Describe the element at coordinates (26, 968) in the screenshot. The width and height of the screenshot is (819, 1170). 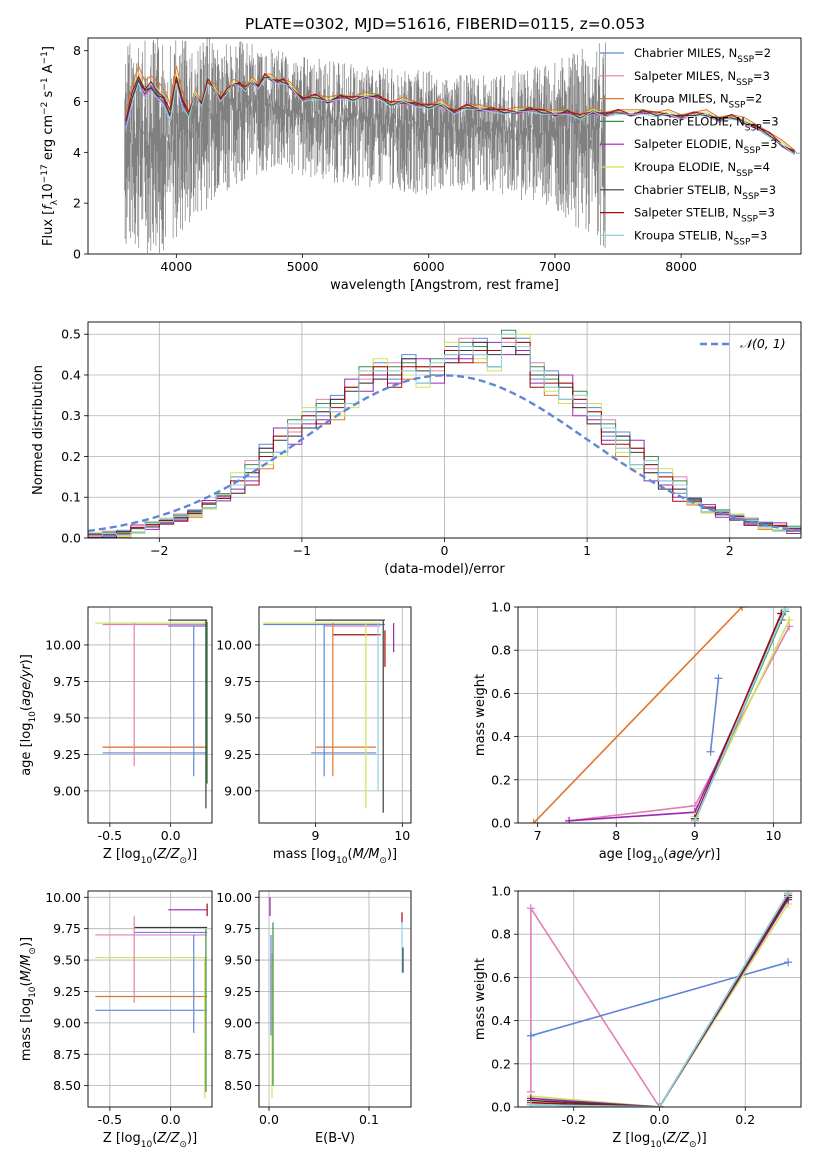
I see `label-part: M/M` at that location.